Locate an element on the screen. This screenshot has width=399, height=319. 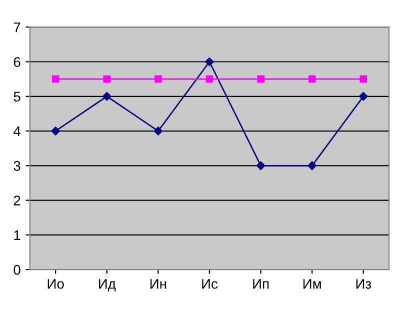
y-tick-label: 7 is located at coordinates (17, 27).